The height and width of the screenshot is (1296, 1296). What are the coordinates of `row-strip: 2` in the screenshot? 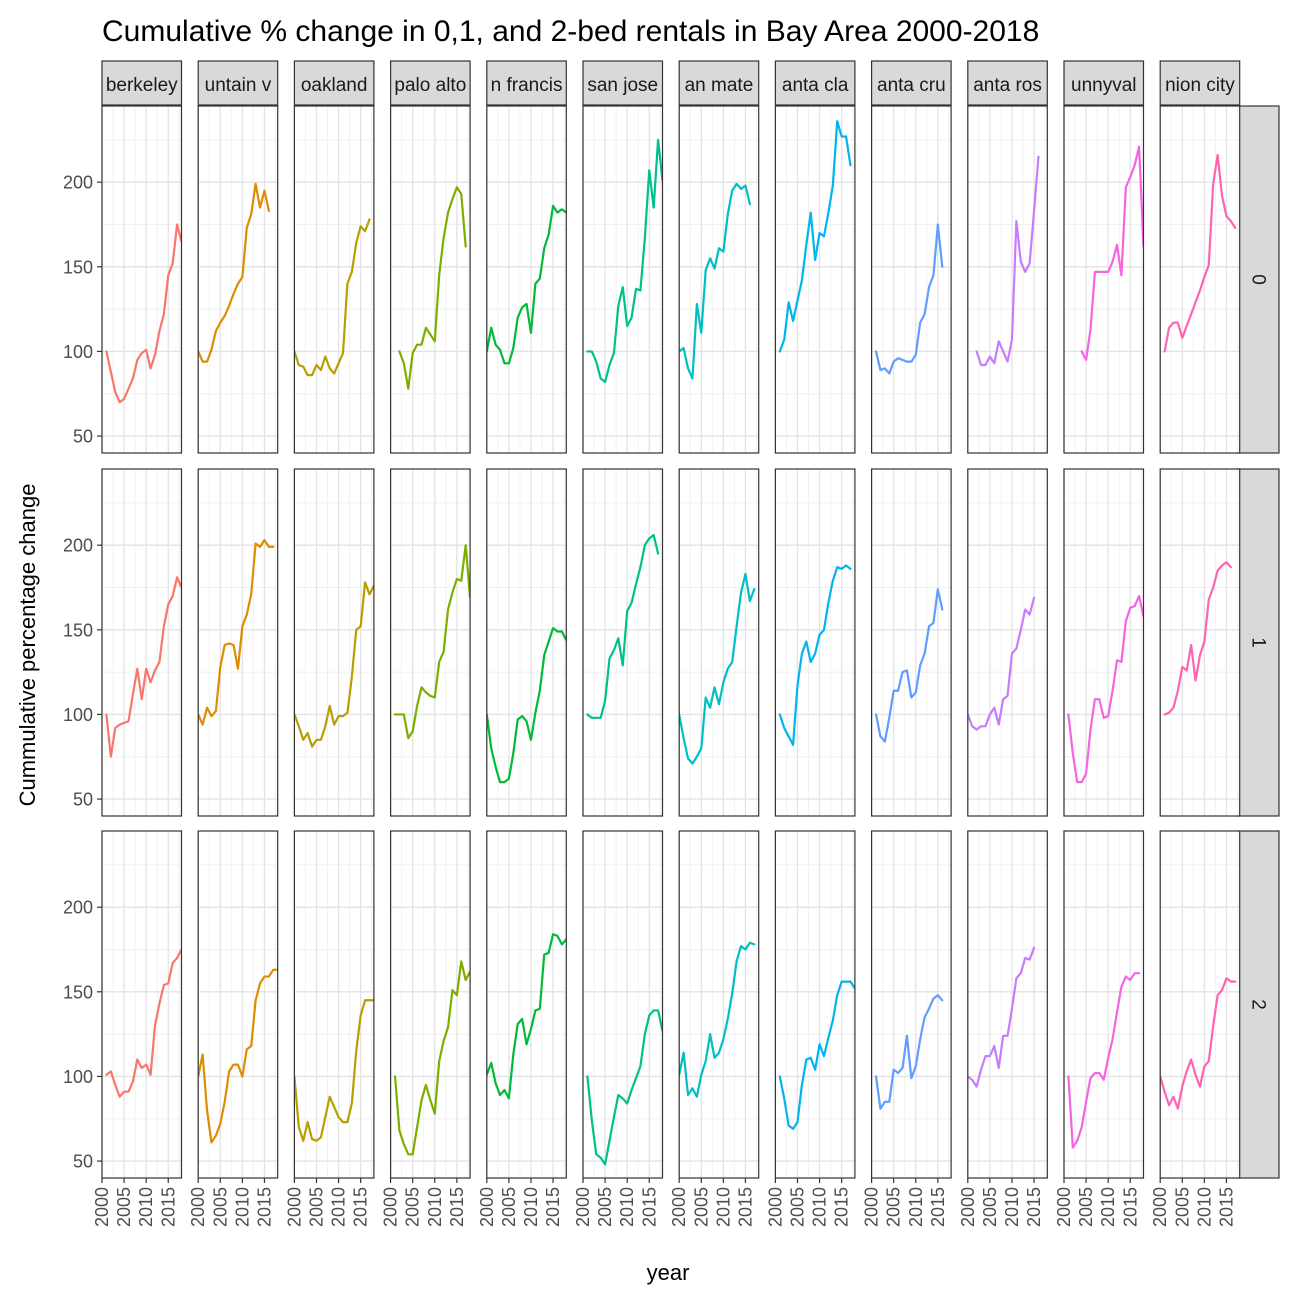 It's located at (1257, 1004).